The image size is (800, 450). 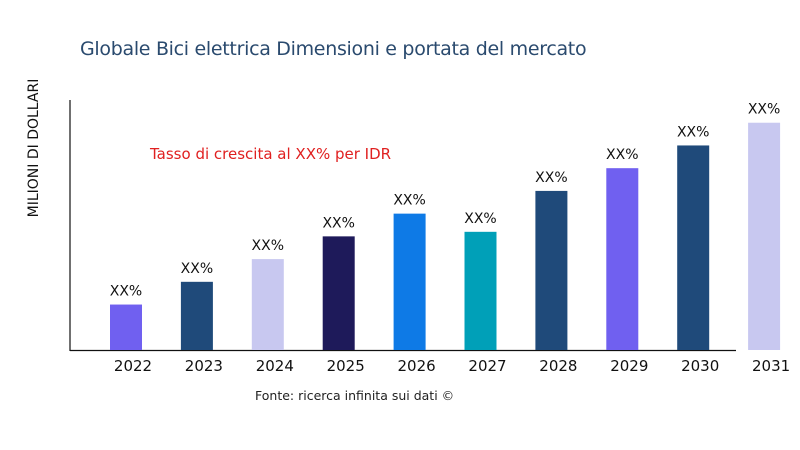 I want to click on x-tick-label-2031: 2031, so click(x=771, y=366).